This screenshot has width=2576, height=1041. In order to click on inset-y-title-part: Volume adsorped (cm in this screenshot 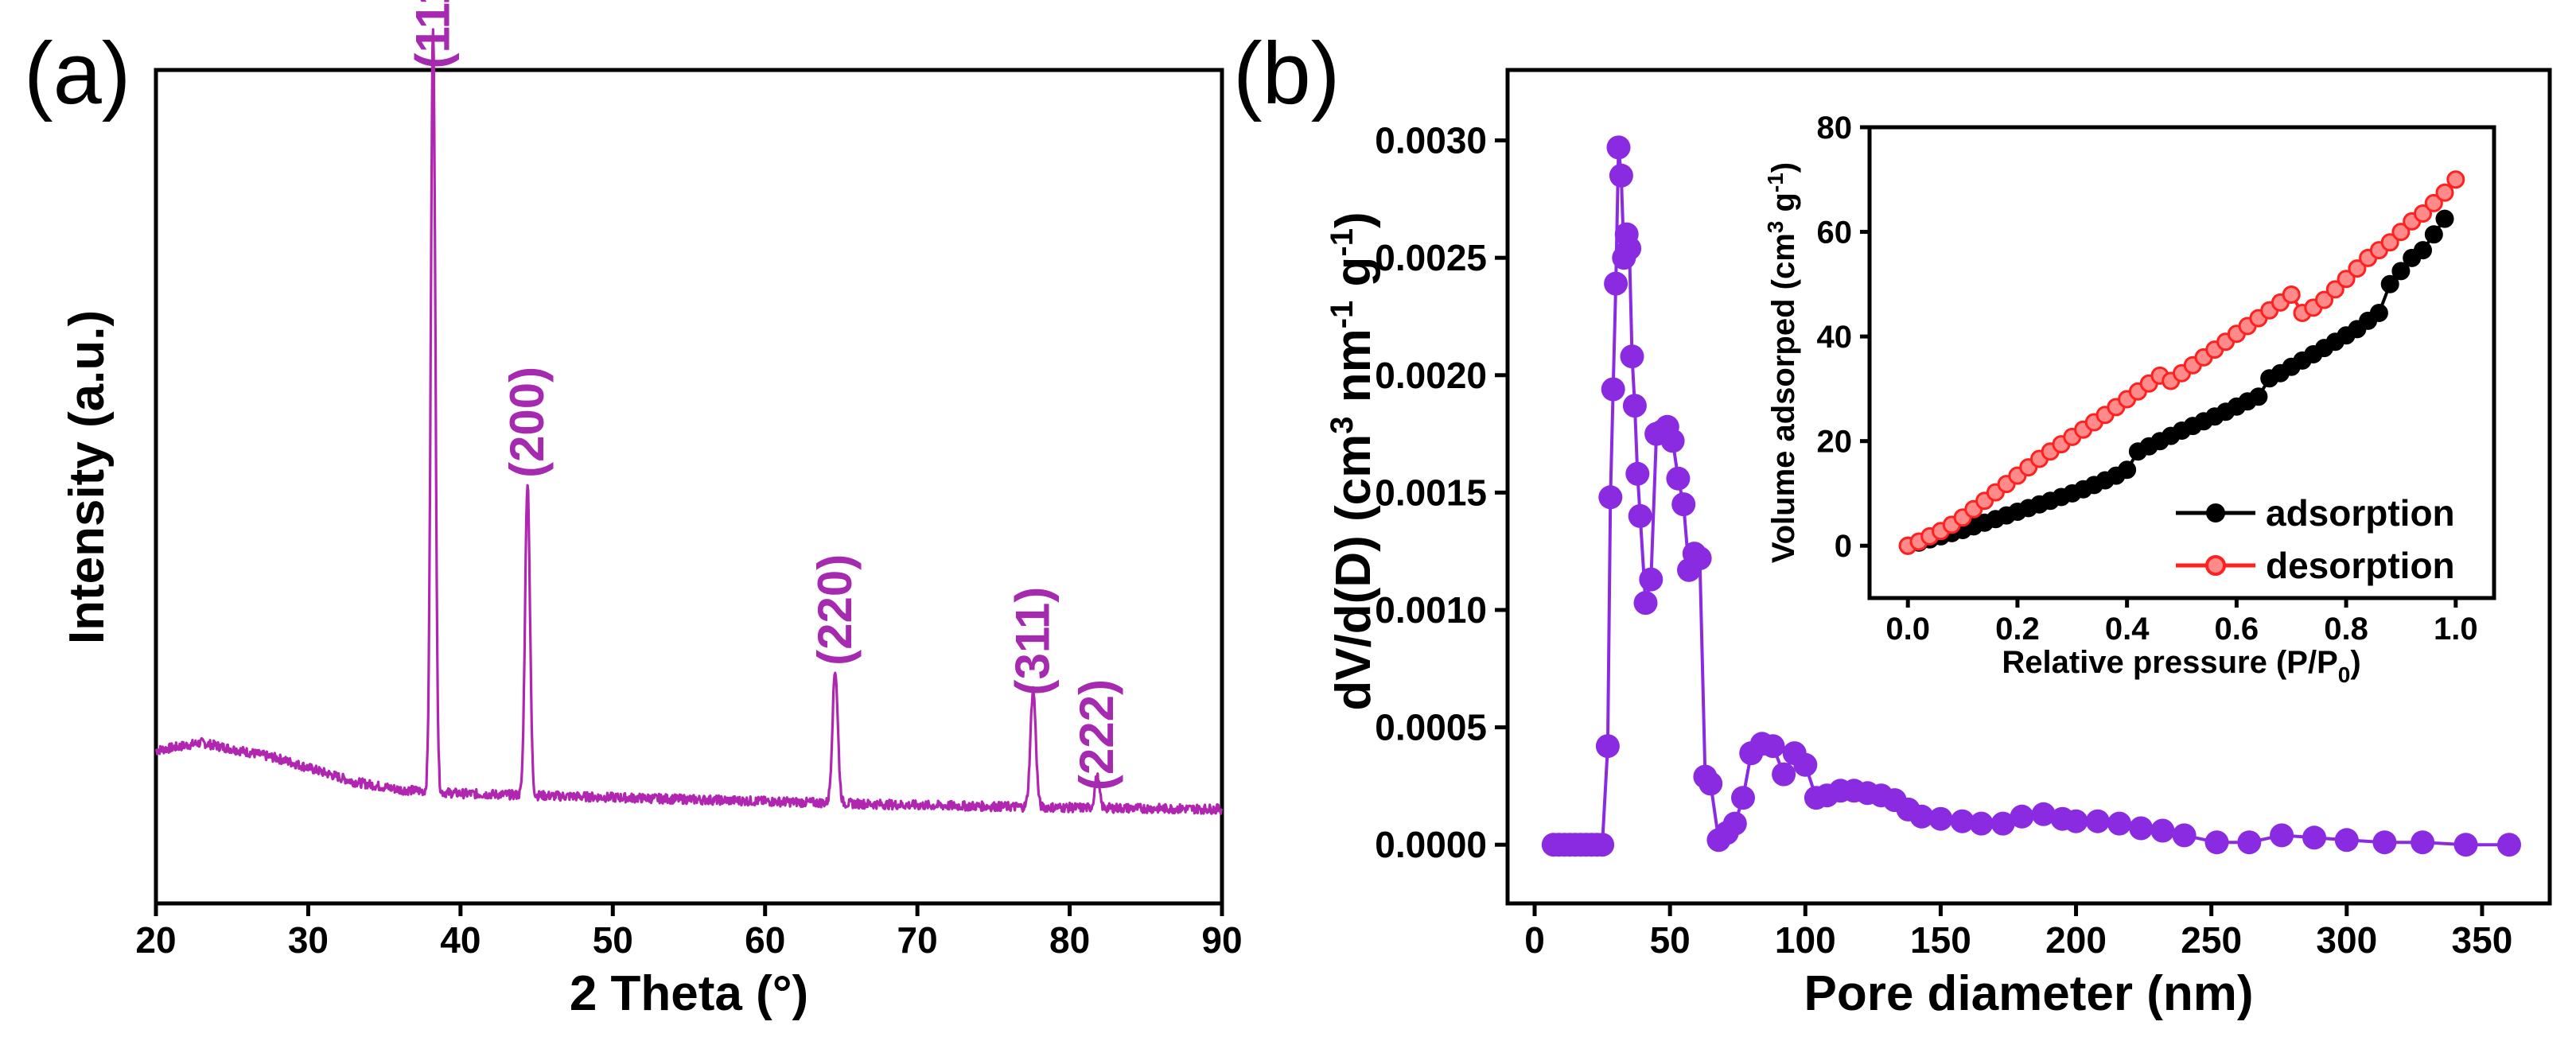, I will do `click(1784, 398)`.